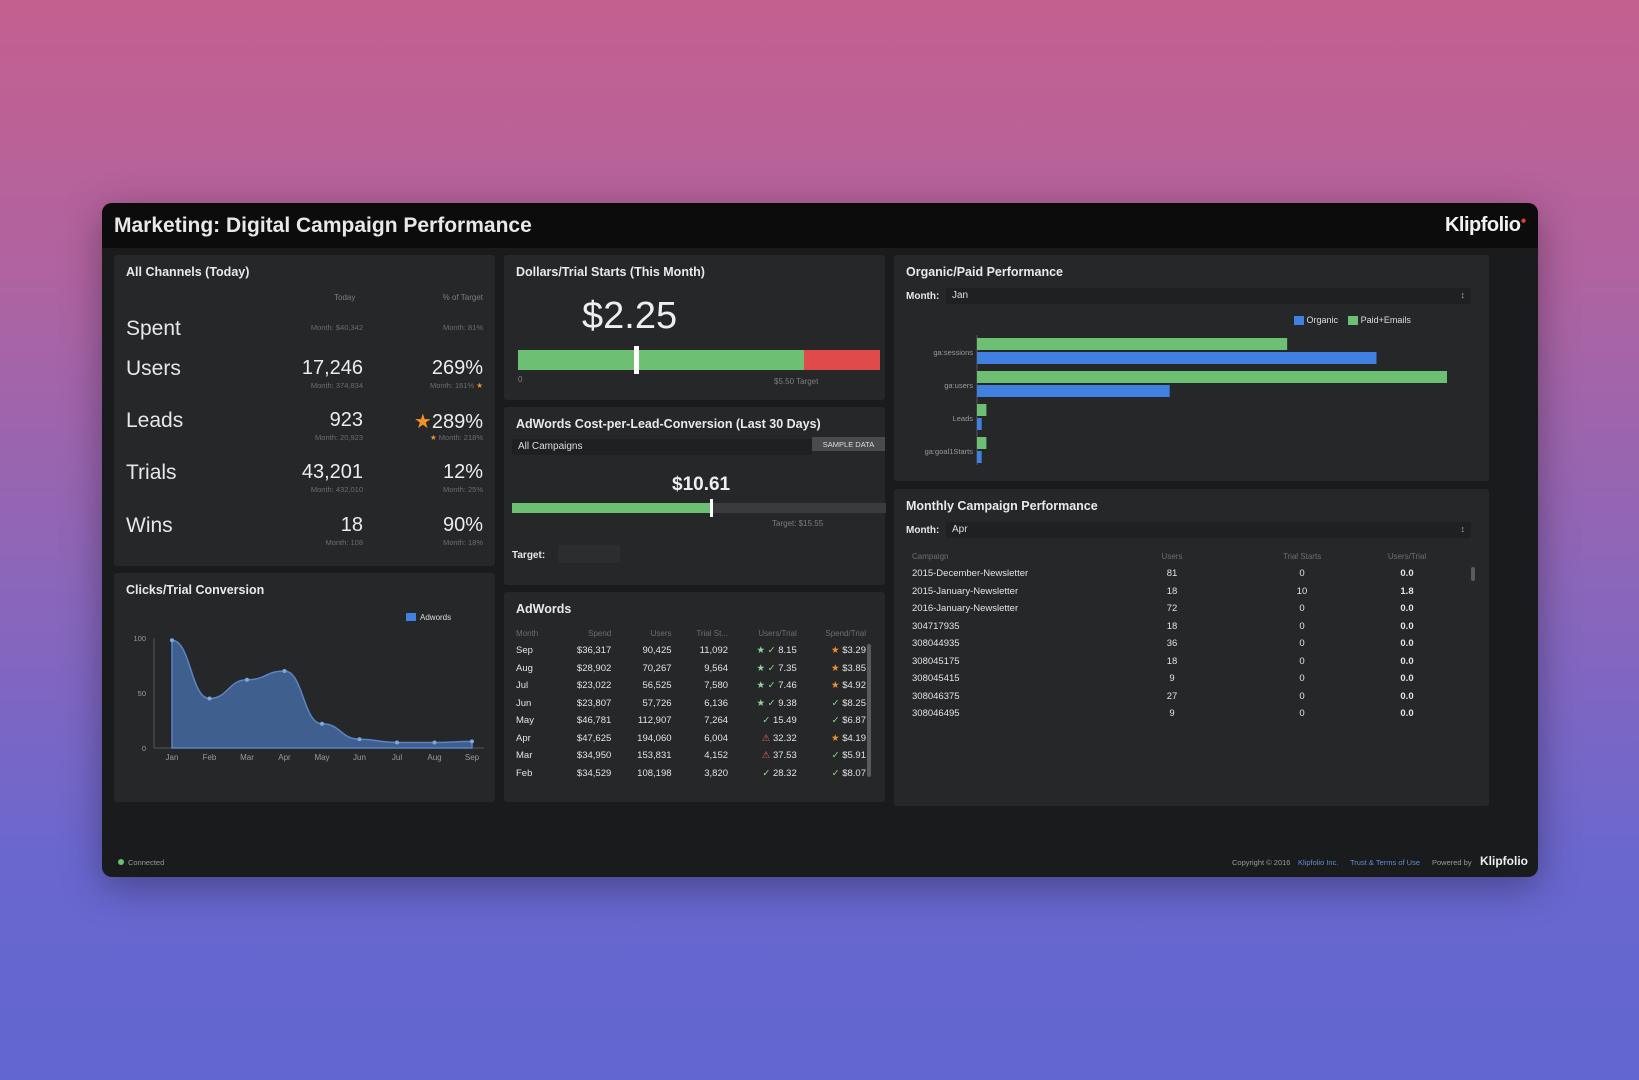 This screenshot has height=1080, width=1639. I want to click on channel-label: Wins, so click(149, 525).